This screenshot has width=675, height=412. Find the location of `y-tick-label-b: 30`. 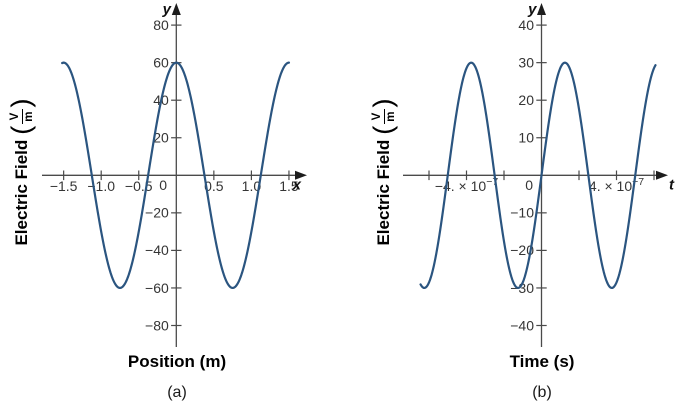

y-tick-label-b: 30 is located at coordinates (526, 62).